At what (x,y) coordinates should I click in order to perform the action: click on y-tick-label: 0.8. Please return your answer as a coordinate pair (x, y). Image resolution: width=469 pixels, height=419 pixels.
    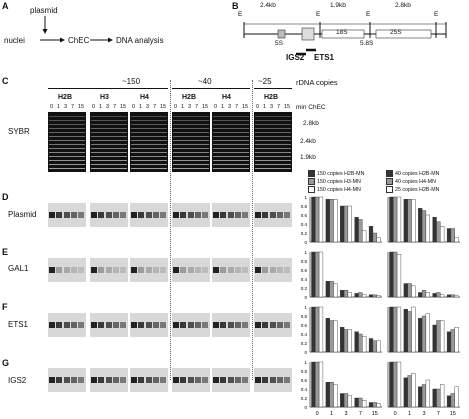
    Looking at the image, I should click on (304, 316).